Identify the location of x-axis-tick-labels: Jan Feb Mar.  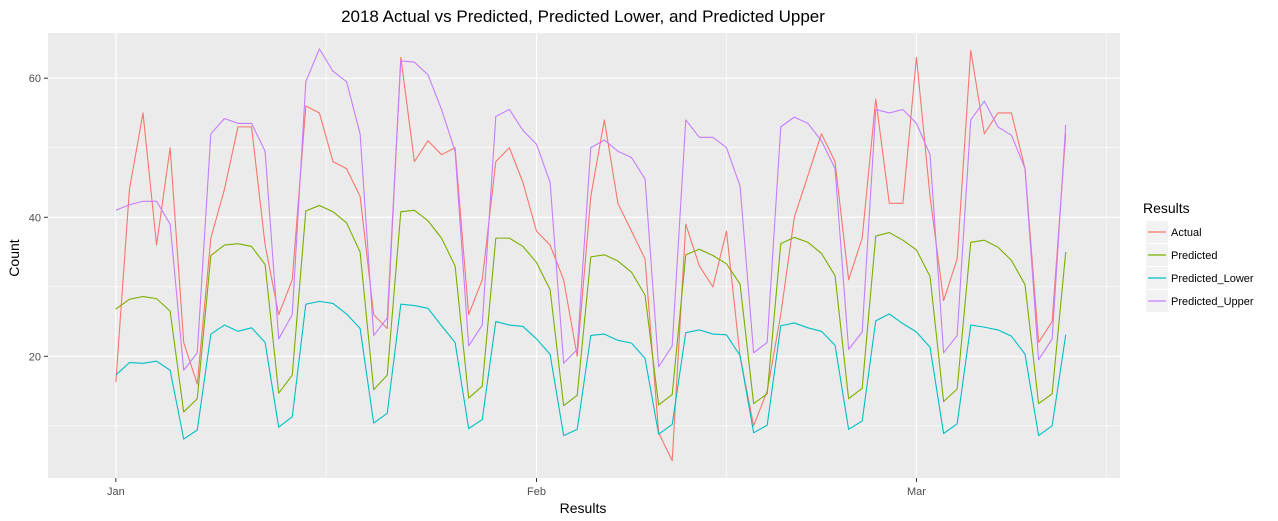
(516, 492).